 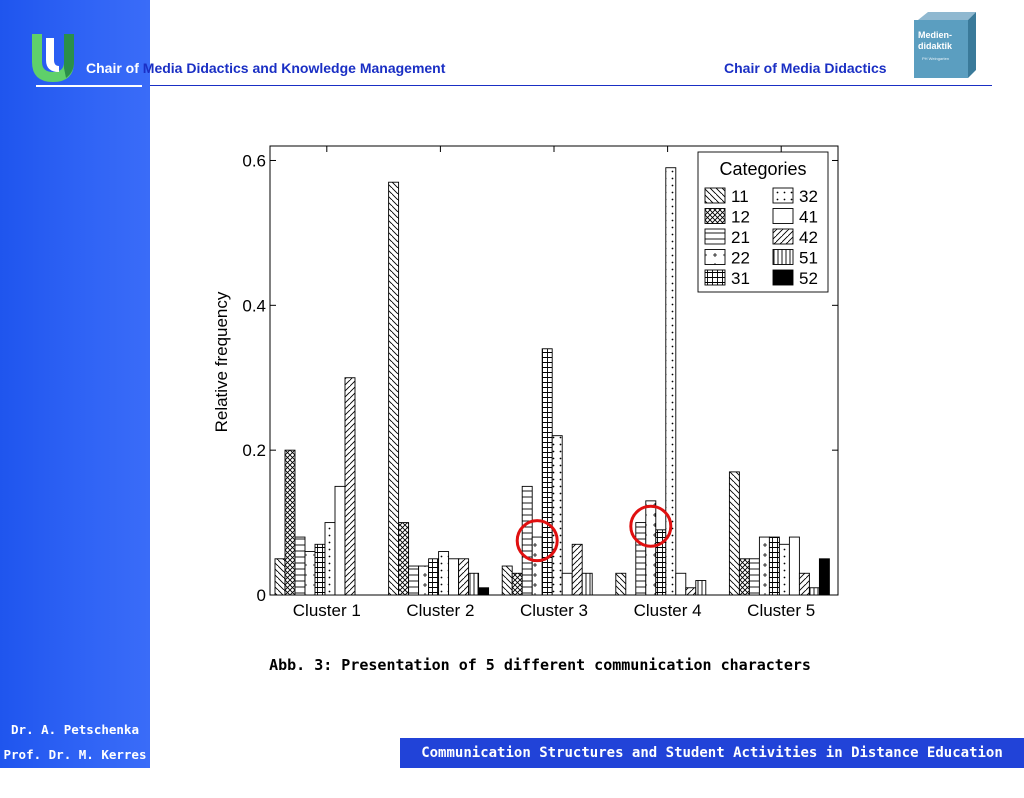 I want to click on legend-label: 11, so click(x=740, y=196).